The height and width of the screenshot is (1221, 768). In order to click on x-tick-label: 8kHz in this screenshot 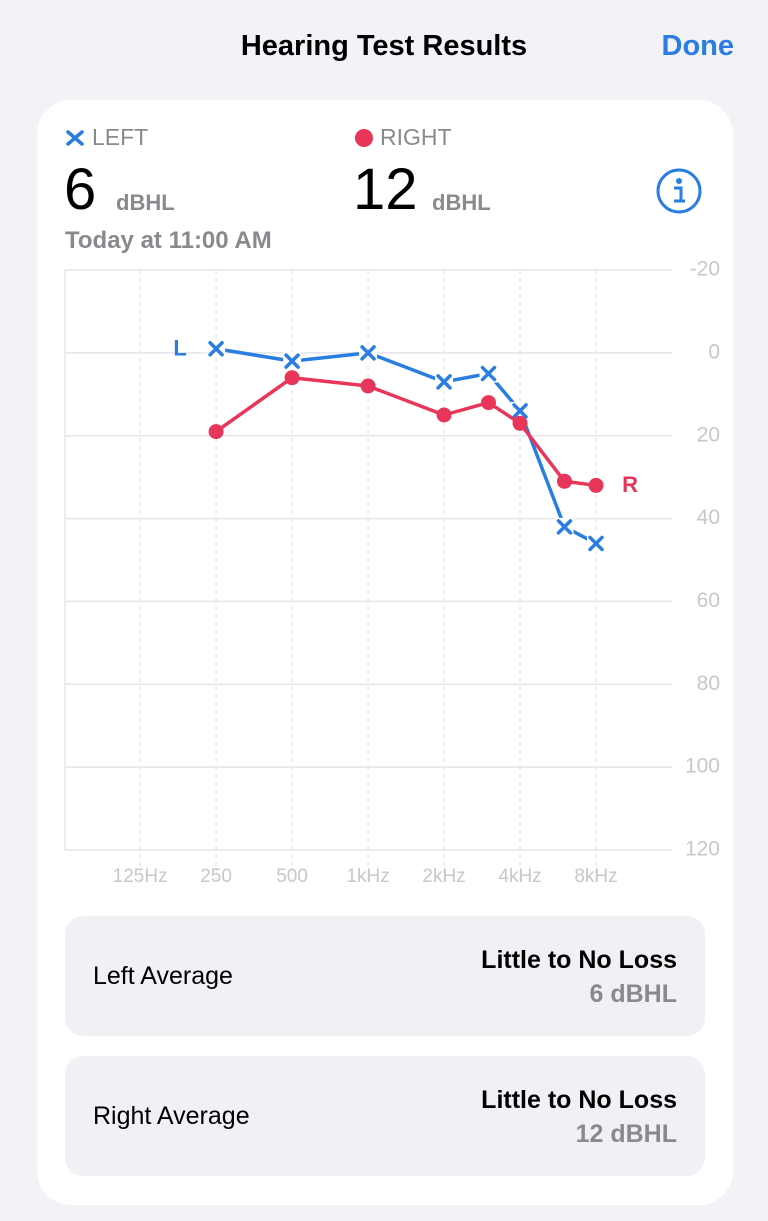, I will do `click(595, 876)`.